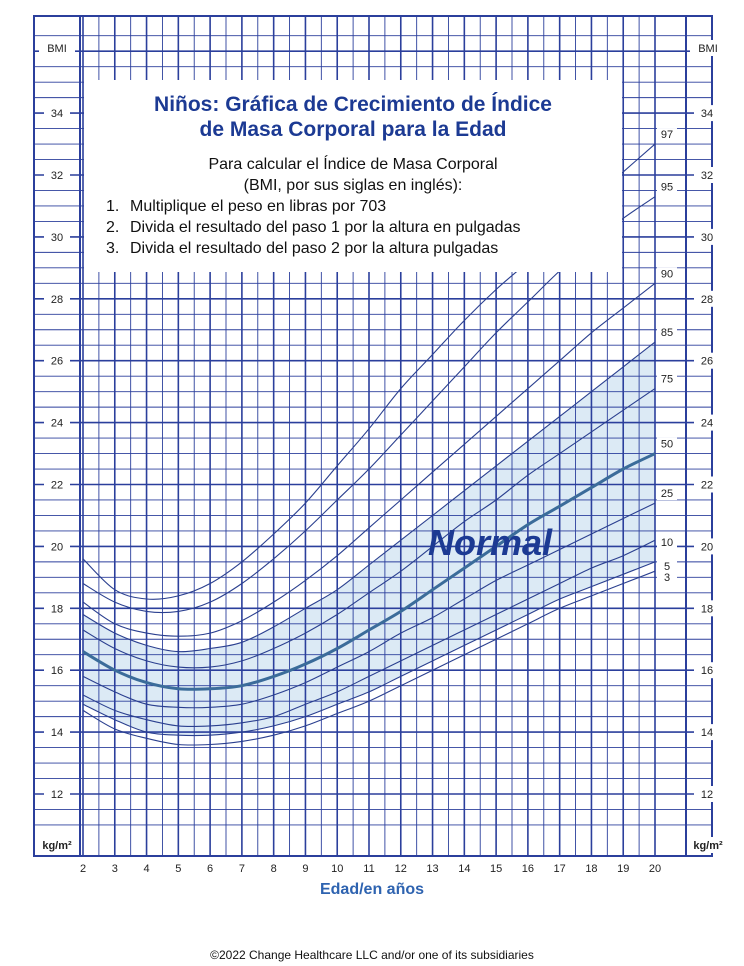  Describe the element at coordinates (707, 733) in the screenshot. I see `y-tick-label-right: 14` at that location.